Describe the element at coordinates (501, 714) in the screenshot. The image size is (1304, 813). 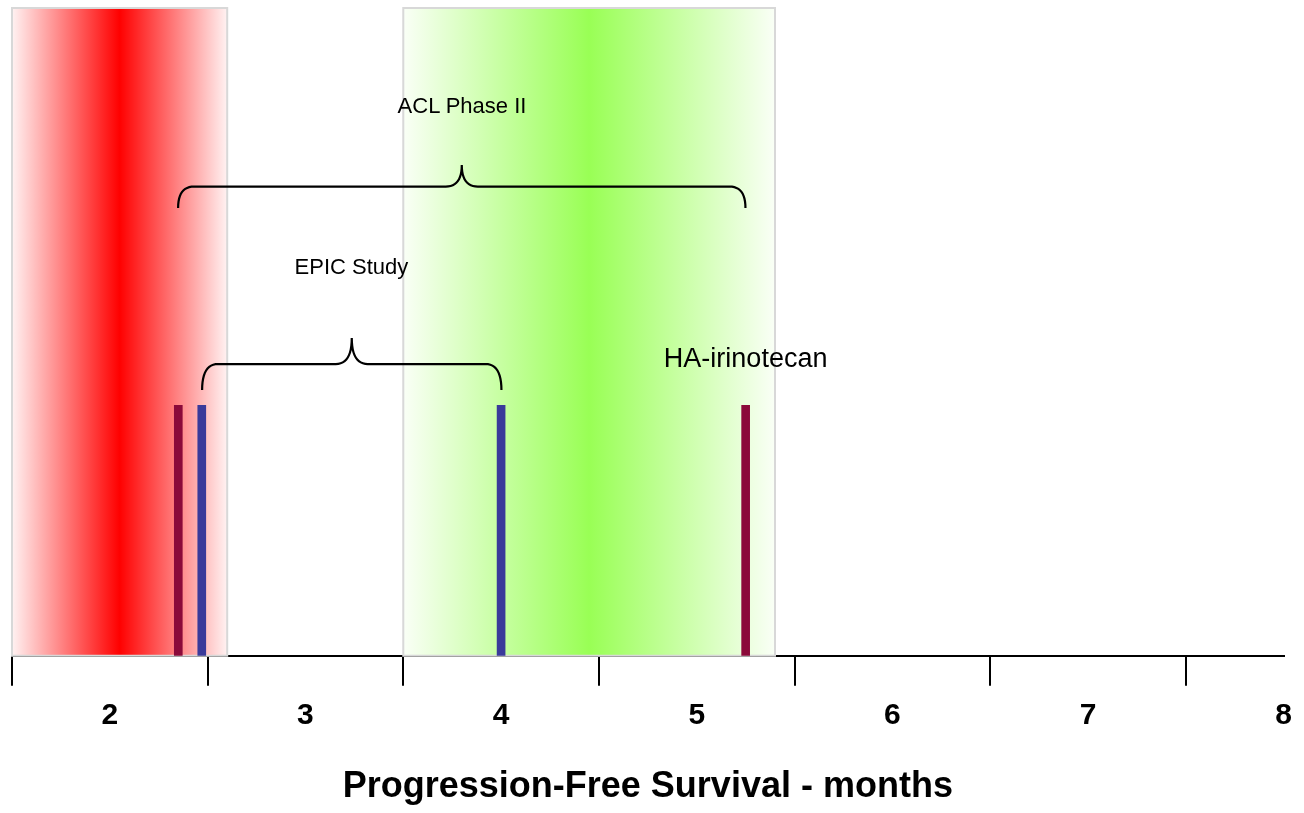
I see `x-tick-label: 4` at that location.